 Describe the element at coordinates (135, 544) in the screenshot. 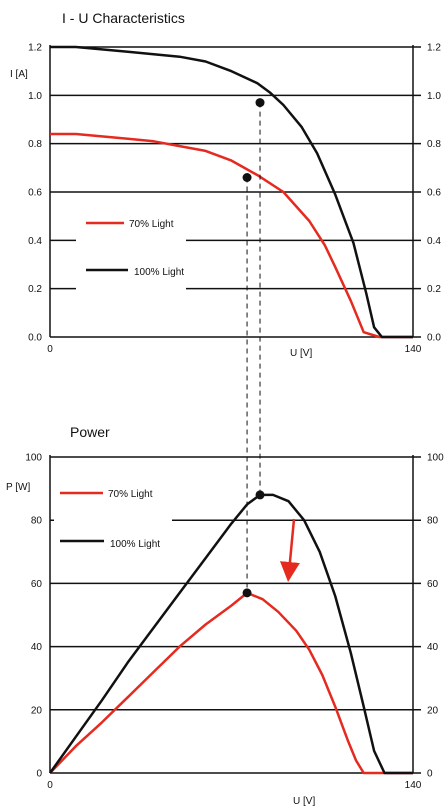

I see `power-legend-label-100: 100% Light` at that location.